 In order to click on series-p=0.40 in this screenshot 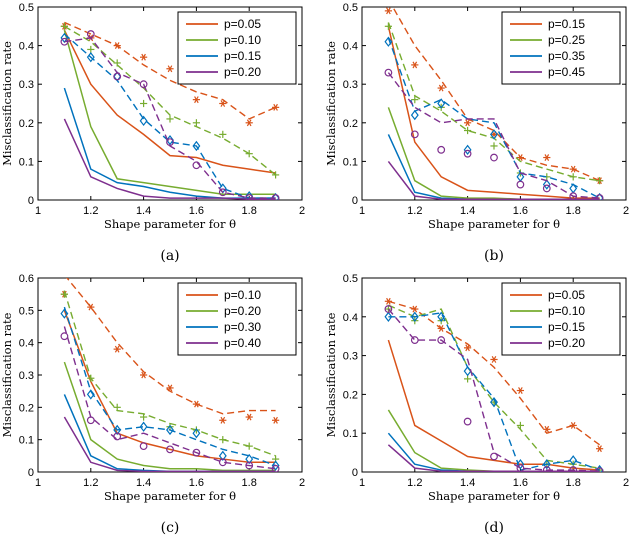, I will do `click(170, 399)`.